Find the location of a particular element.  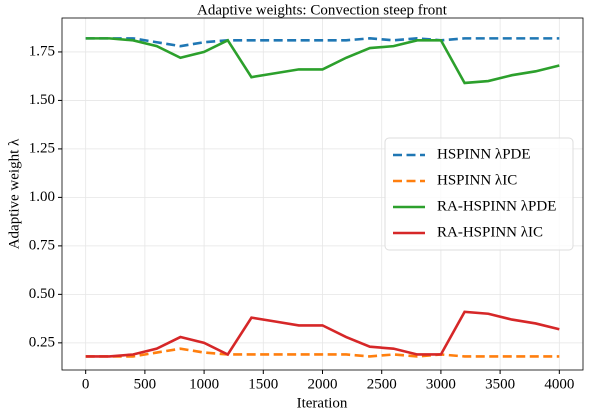

y-tick-label: 1.50 is located at coordinates (42, 100).